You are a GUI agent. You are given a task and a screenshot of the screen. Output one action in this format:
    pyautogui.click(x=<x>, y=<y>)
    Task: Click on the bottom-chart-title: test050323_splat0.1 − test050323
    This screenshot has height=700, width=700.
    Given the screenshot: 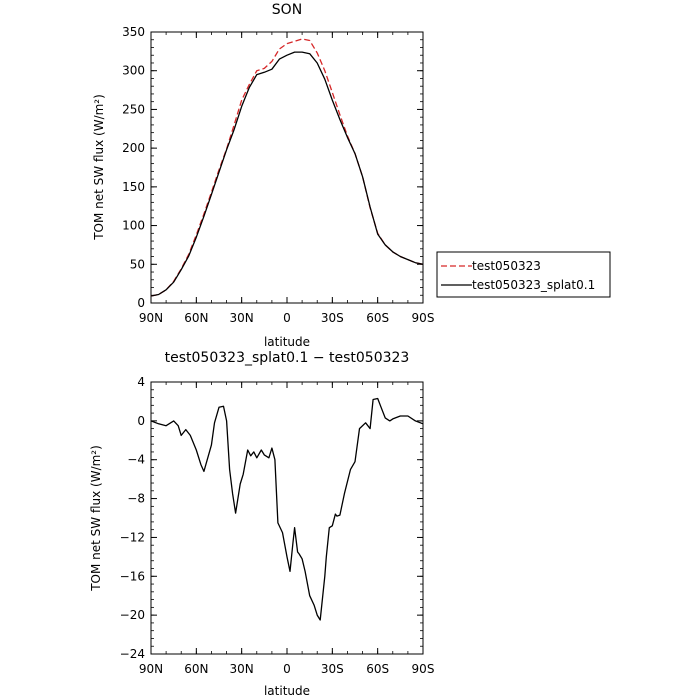 What is the action you would take?
    pyautogui.click(x=287, y=358)
    